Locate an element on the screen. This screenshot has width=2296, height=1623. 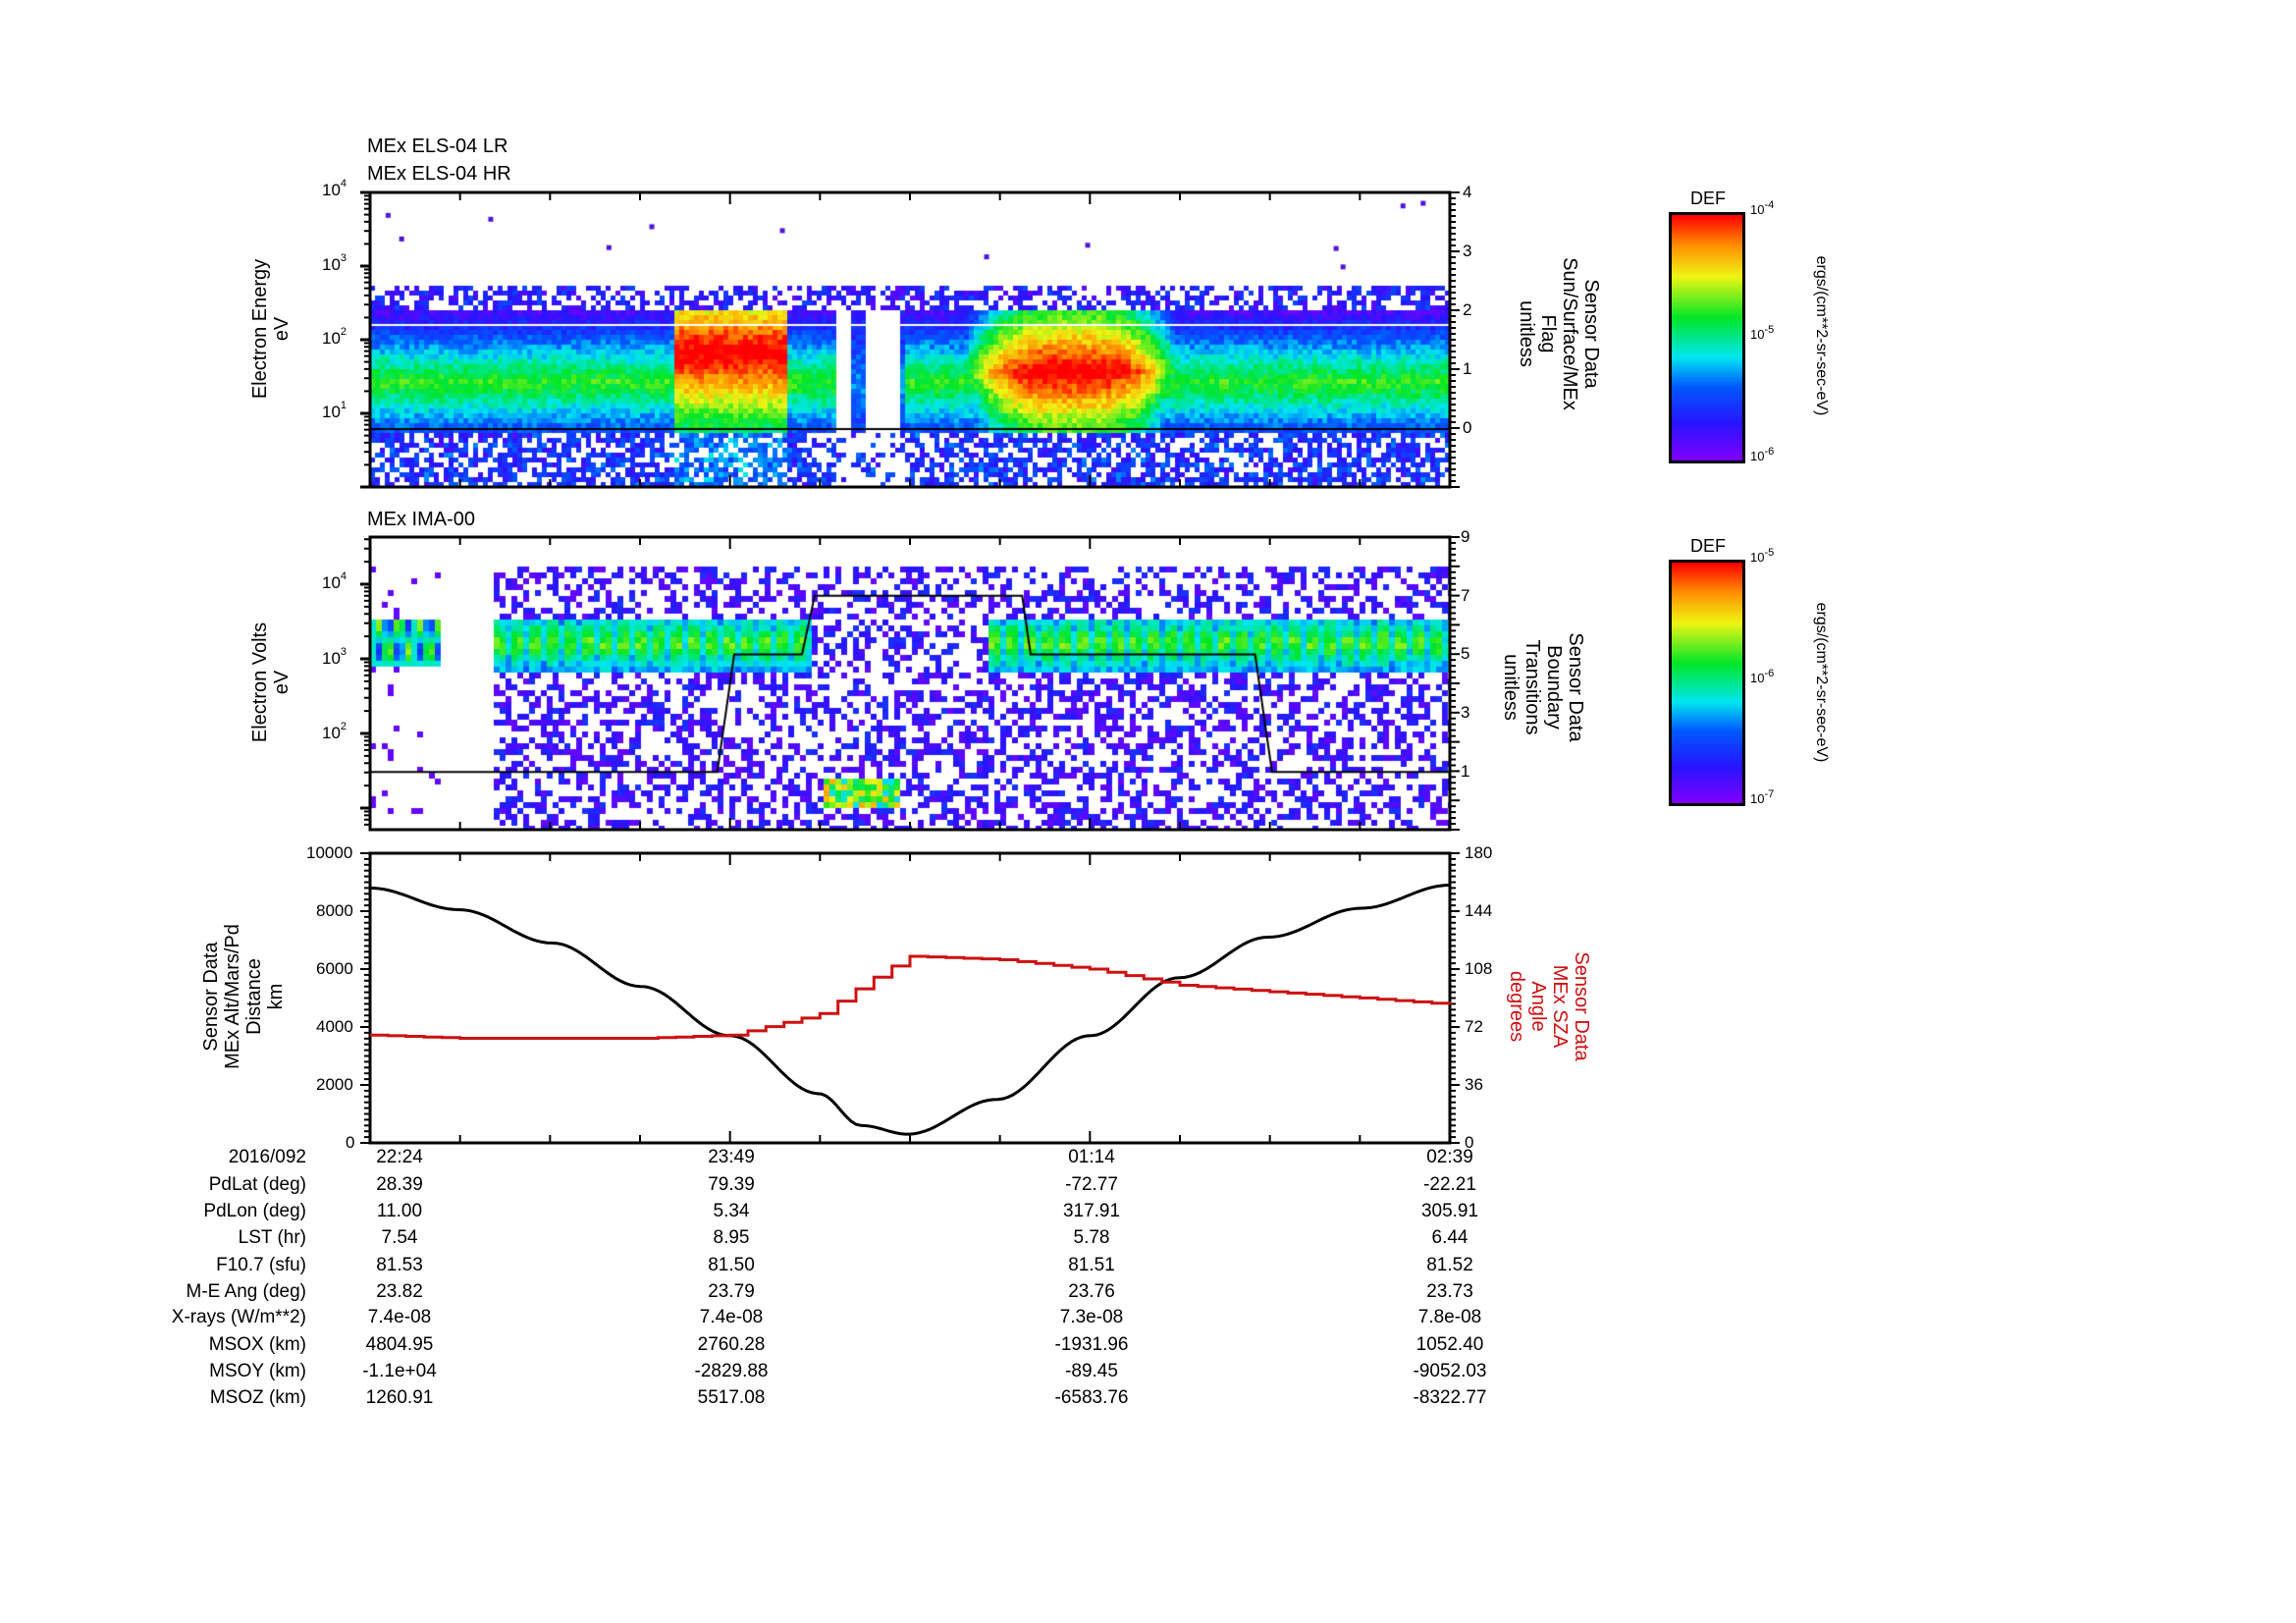
ephemeris-value: 7.3e-08 is located at coordinates (1091, 1317).